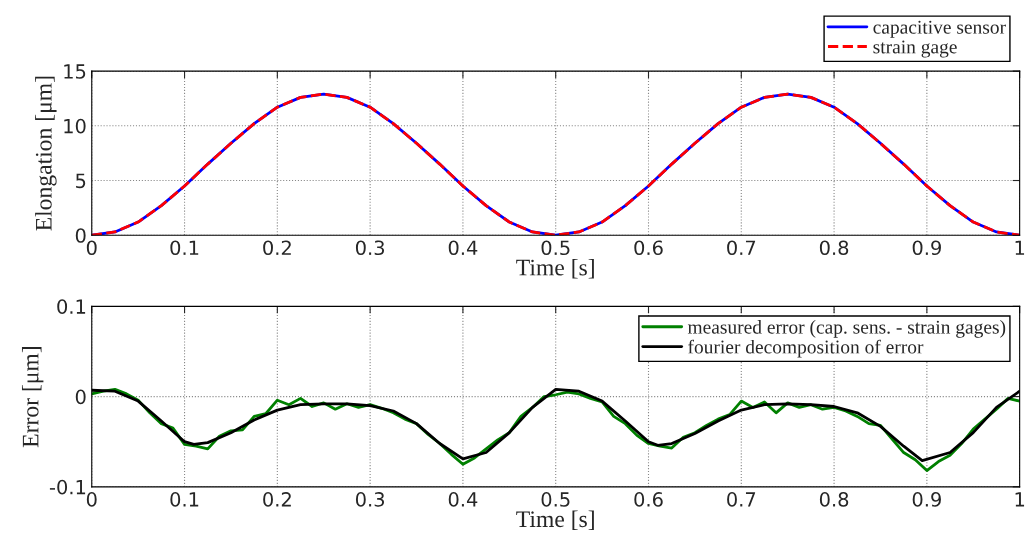 The image size is (1031, 547). Describe the element at coordinates (81, 181) in the screenshot. I see `y-tick-label: 5` at that location.